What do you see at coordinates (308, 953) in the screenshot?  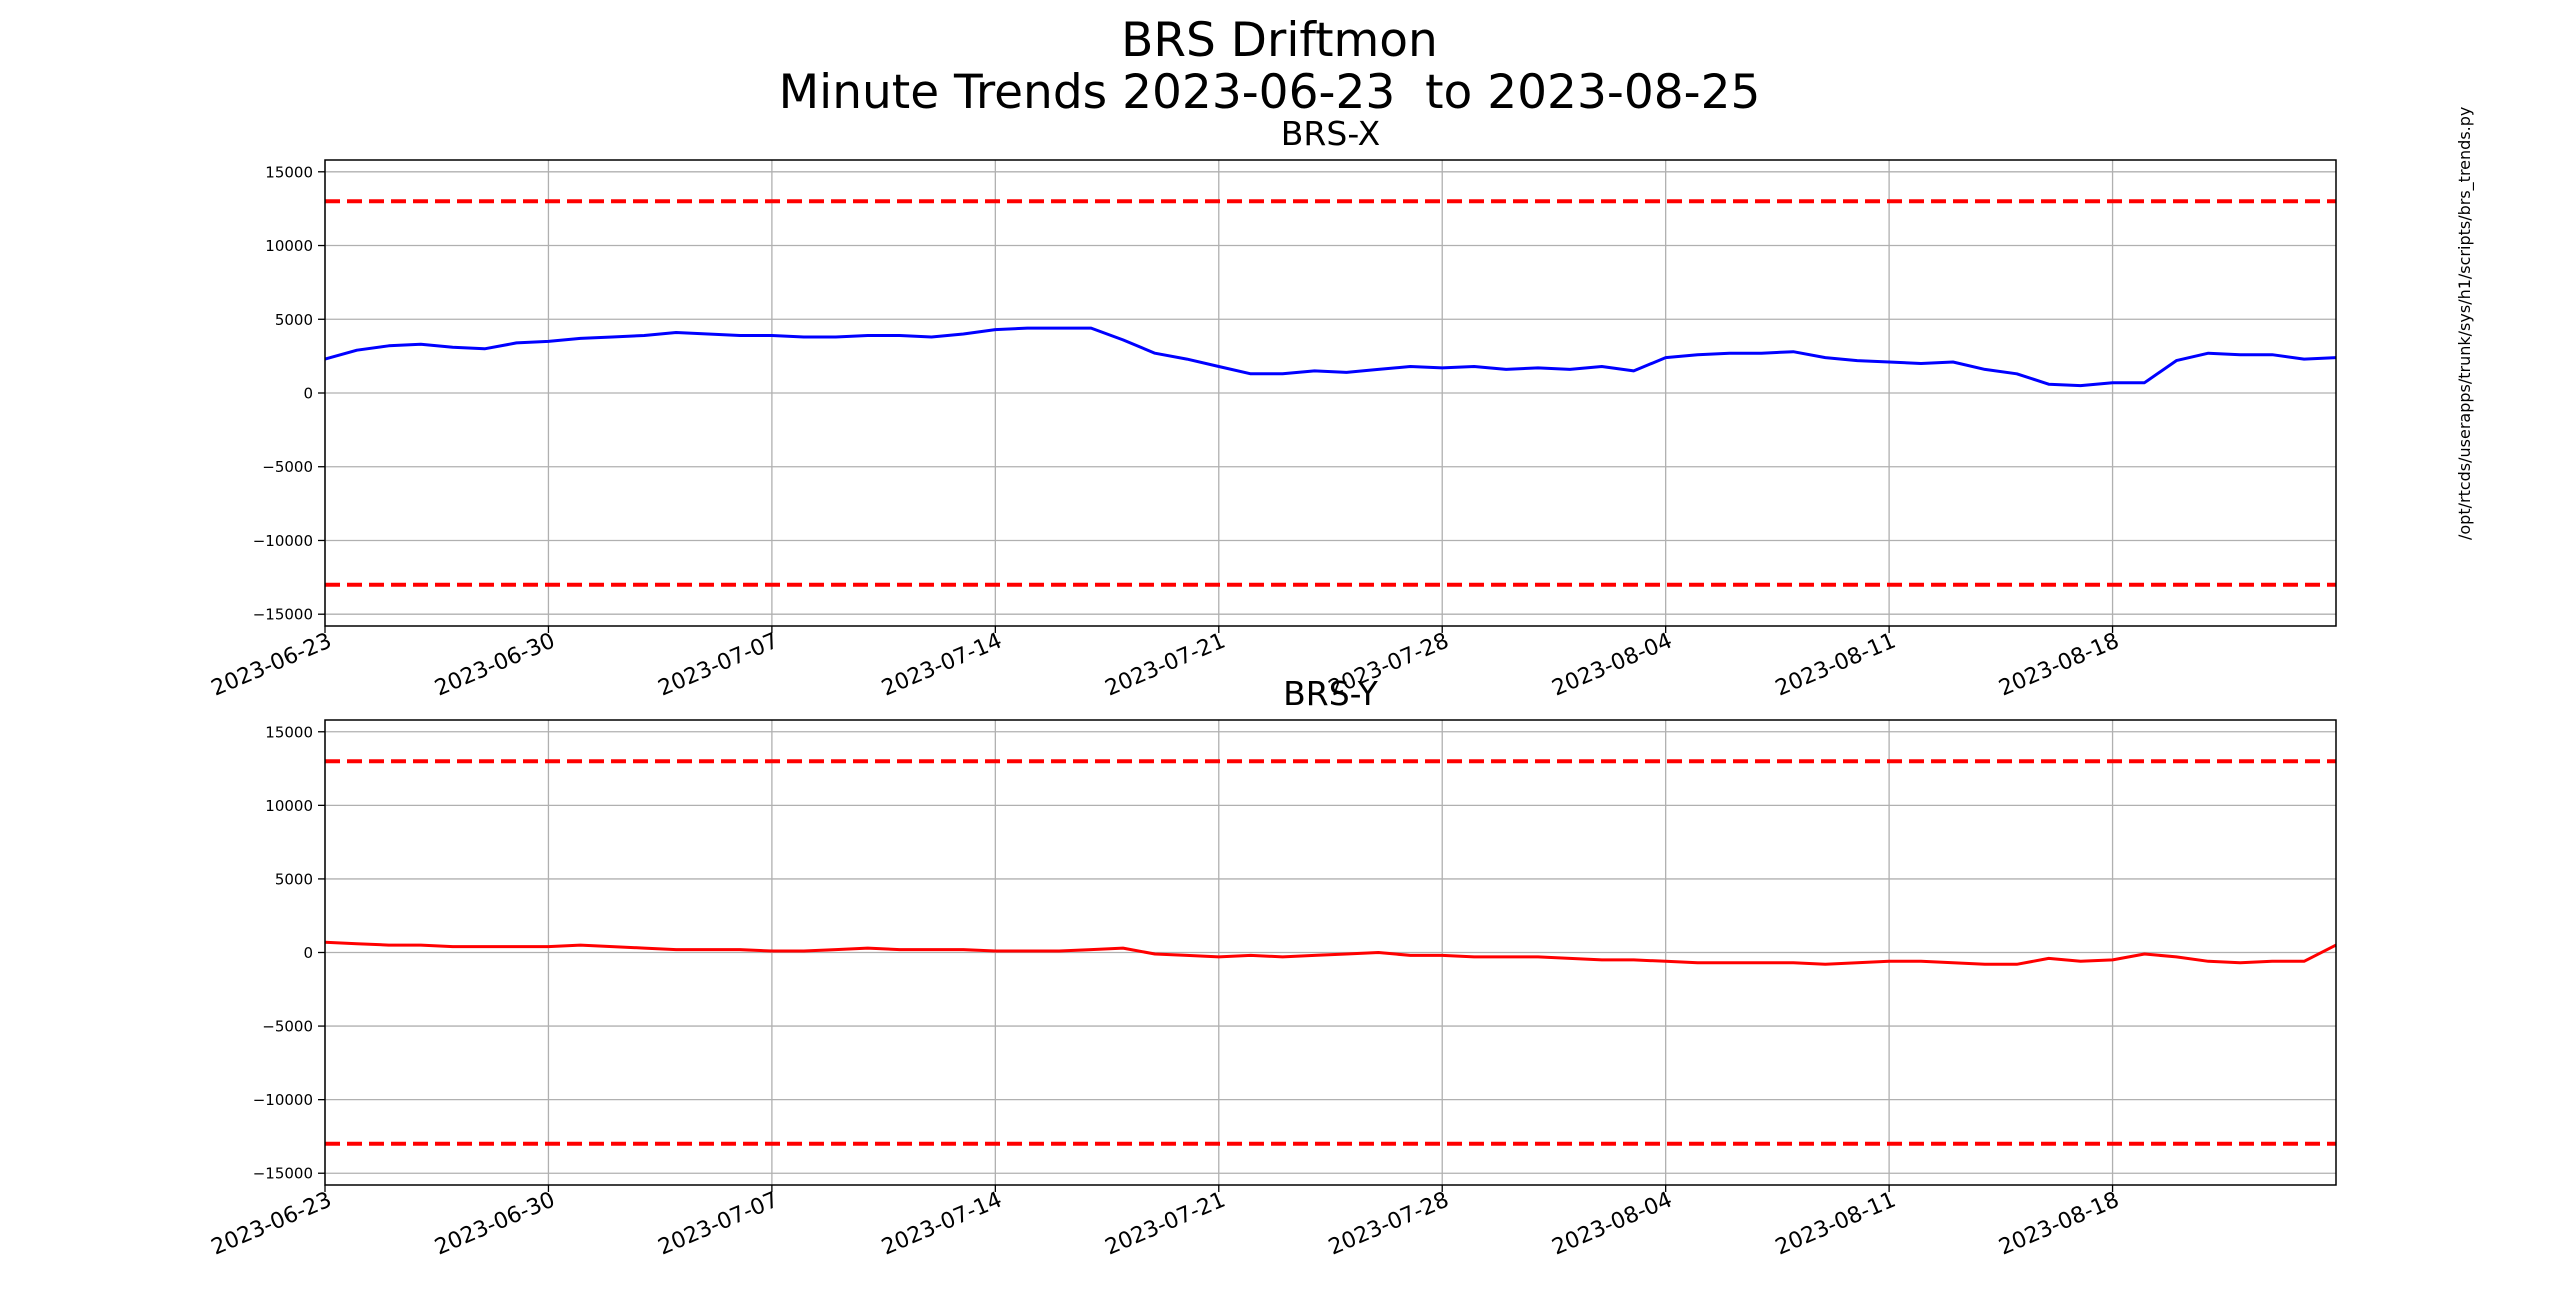 I see `brs-y-y-tick-label: 0` at bounding box center [308, 953].